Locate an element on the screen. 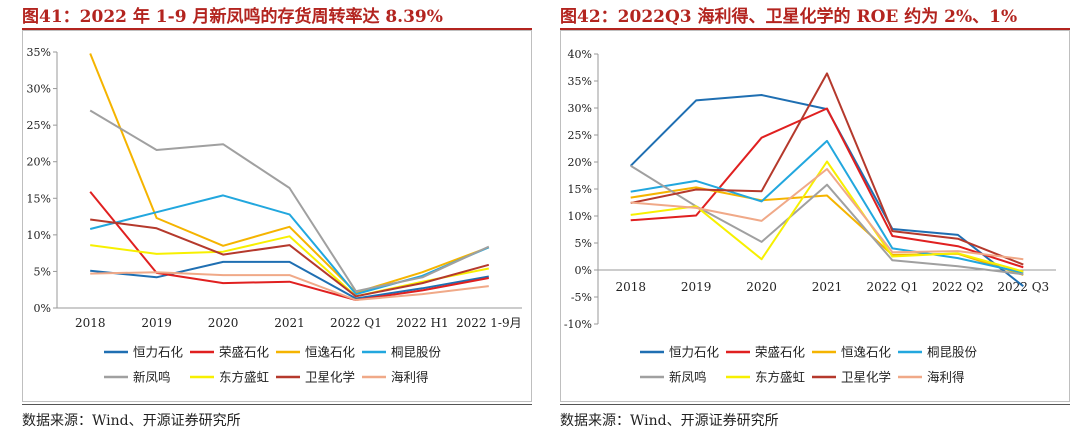 The width and height of the screenshot is (1091, 431). right-legend-label: 荣盛石化 is located at coordinates (780, 352).